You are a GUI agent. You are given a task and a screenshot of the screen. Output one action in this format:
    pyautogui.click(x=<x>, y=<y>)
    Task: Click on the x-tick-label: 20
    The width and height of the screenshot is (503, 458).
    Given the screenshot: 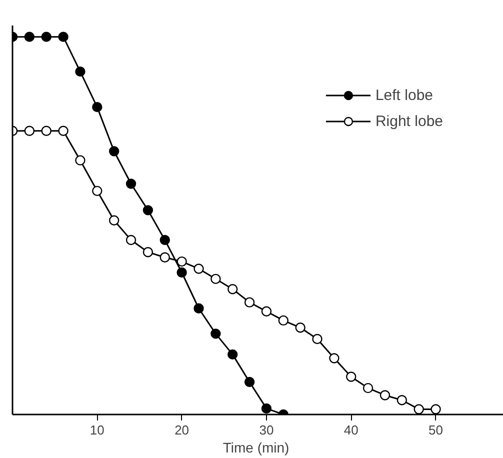 What is the action you would take?
    pyautogui.click(x=182, y=430)
    